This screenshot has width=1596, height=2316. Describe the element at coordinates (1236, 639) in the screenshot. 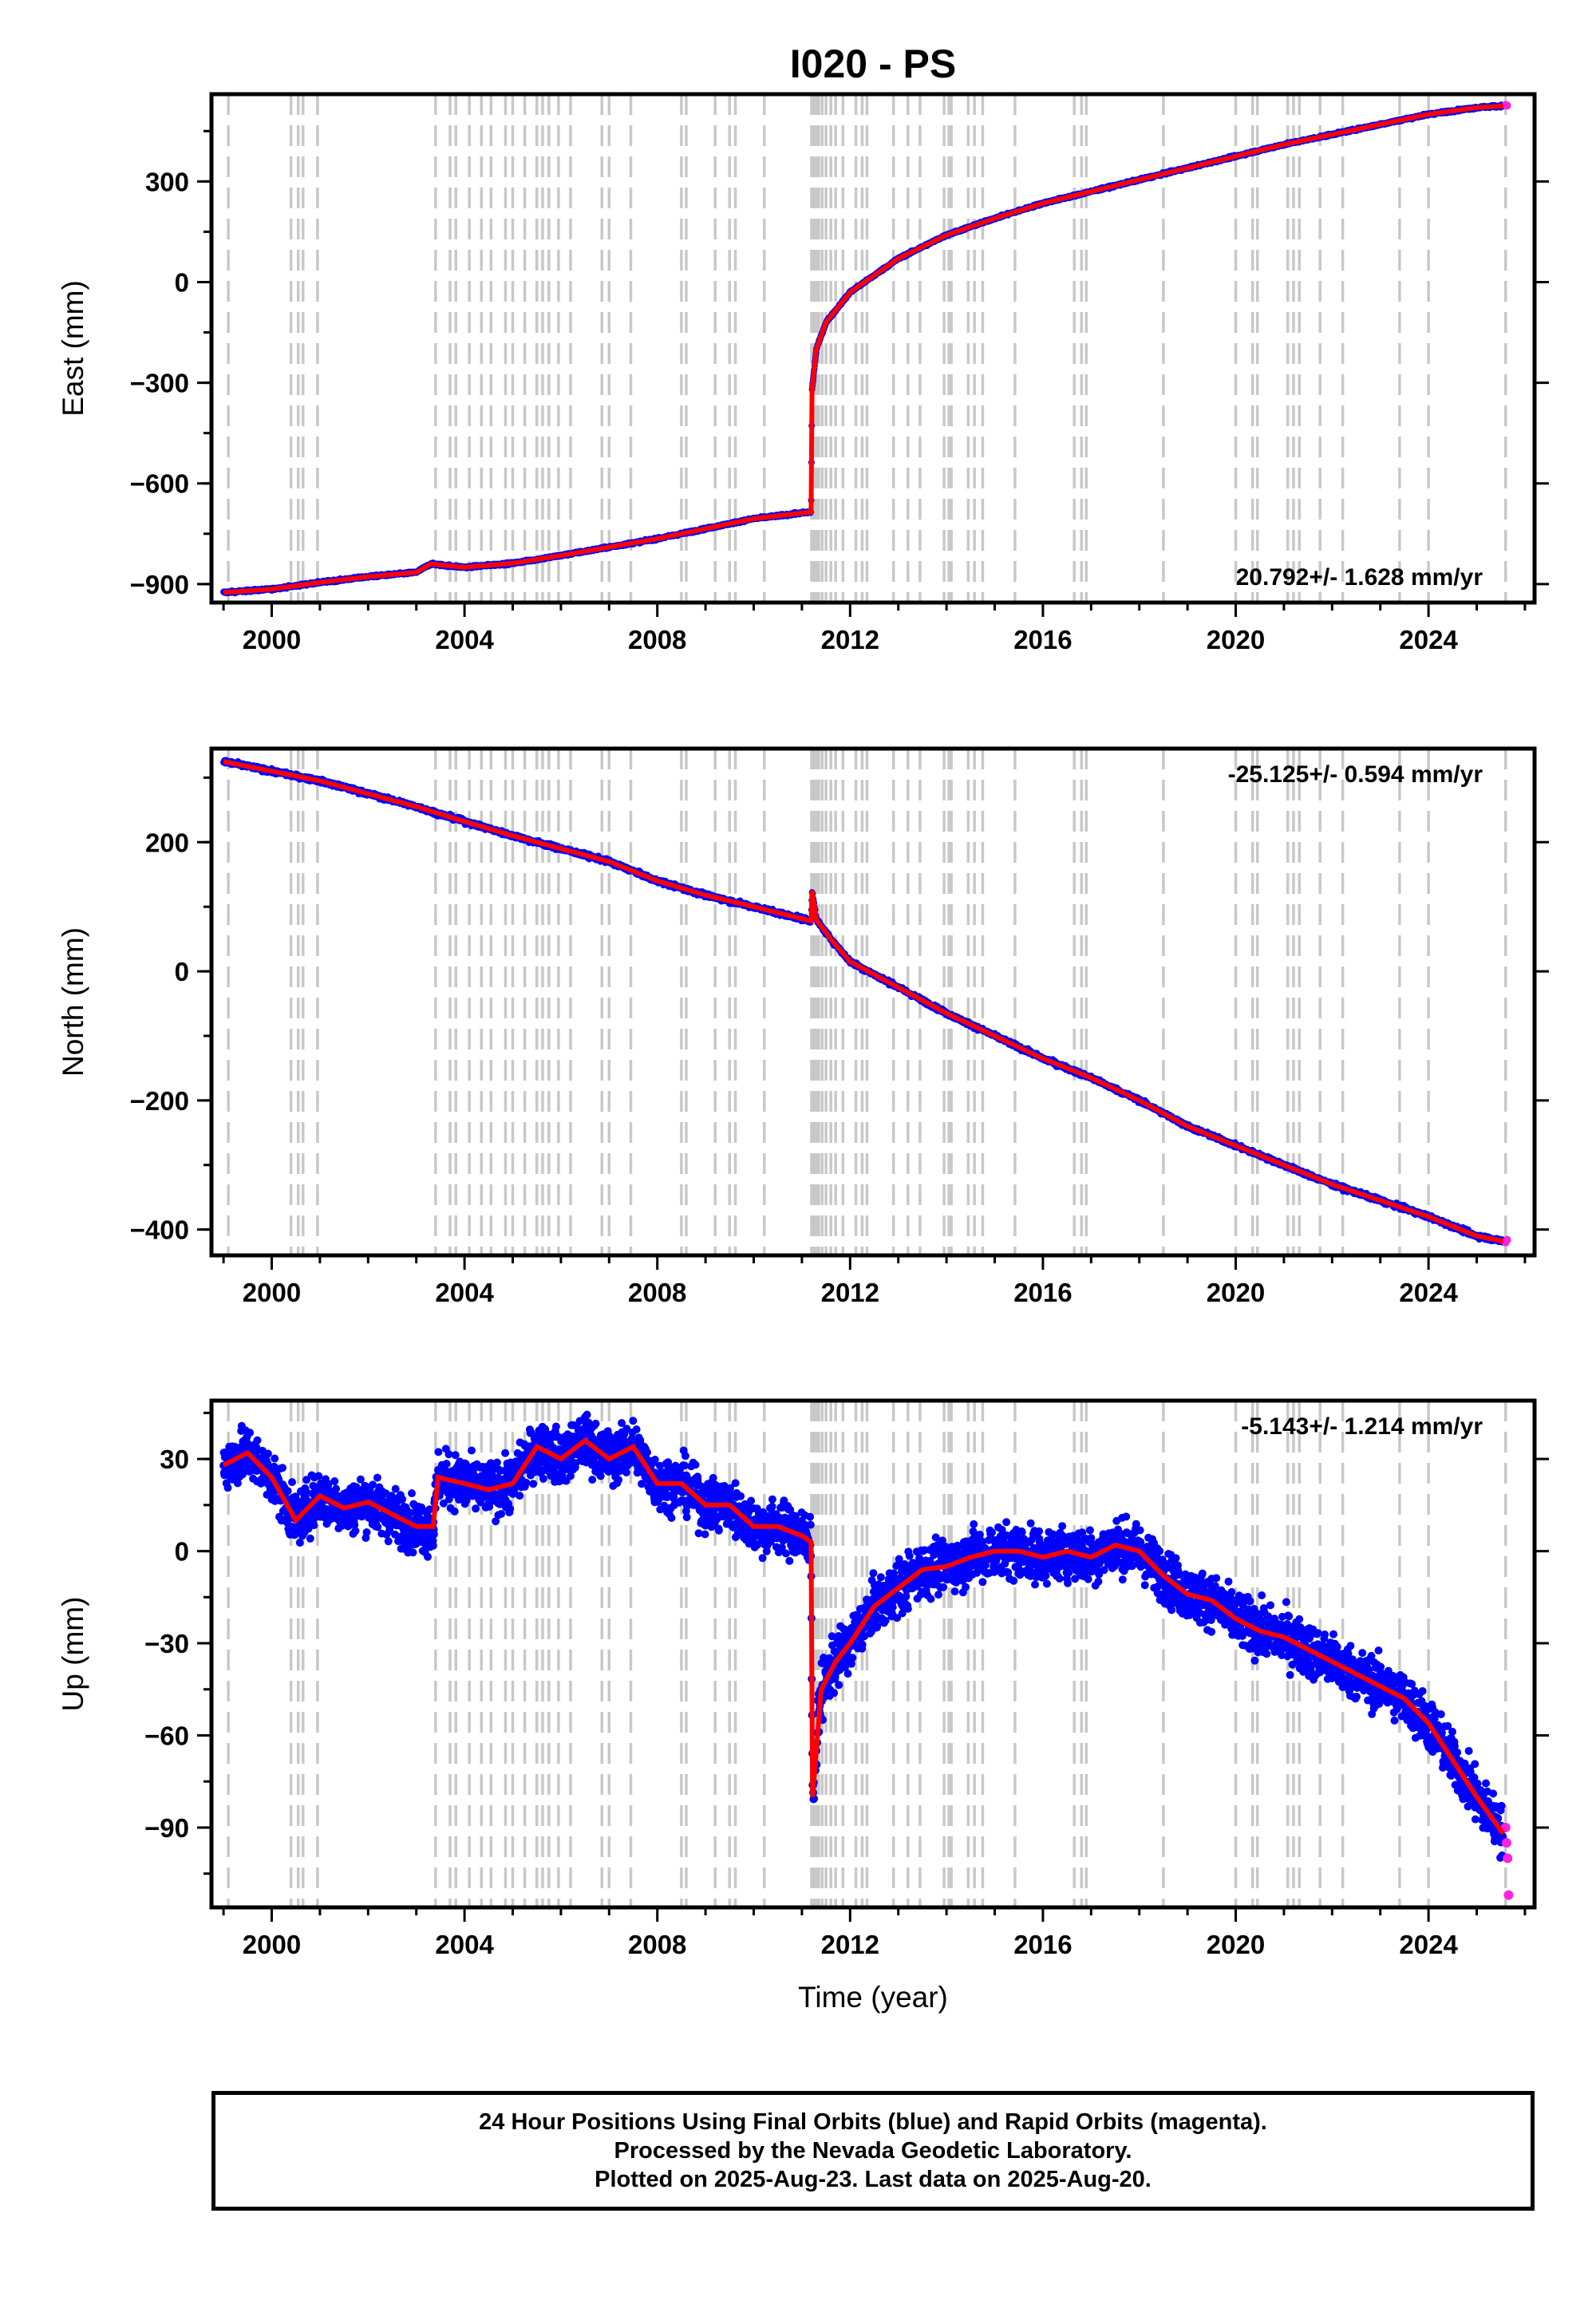

I see `x-tick-label: 2020` at that location.